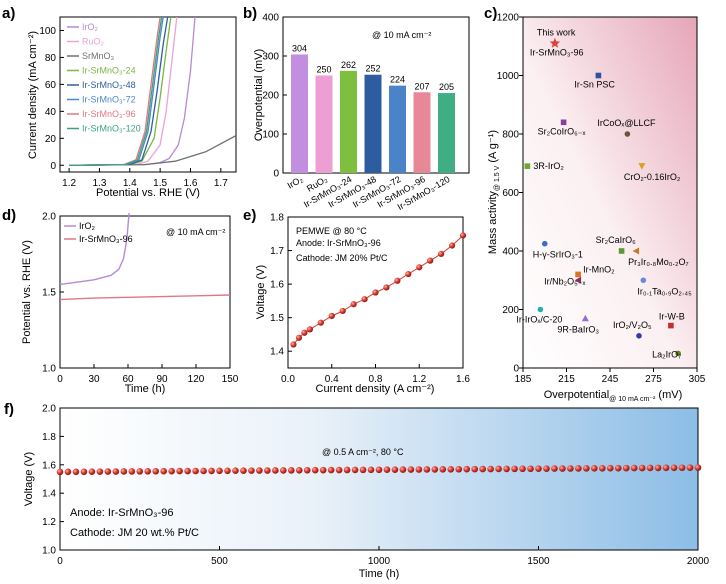 The width and height of the screenshot is (726, 584). What do you see at coordinates (249, 215) in the screenshot?
I see `panel-label-e: e)` at bounding box center [249, 215].